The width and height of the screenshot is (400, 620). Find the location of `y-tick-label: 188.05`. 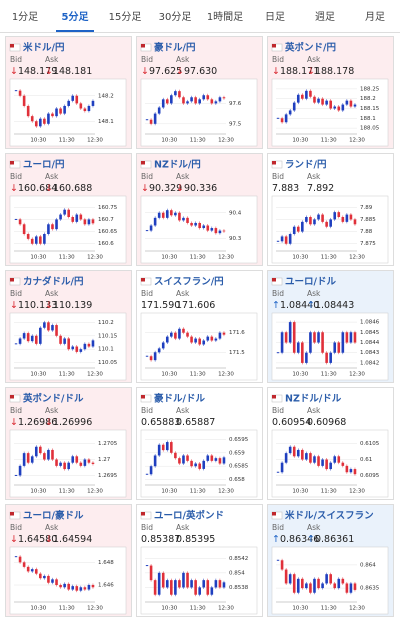

y-tick-label: 188.05 is located at coordinates (370, 129).